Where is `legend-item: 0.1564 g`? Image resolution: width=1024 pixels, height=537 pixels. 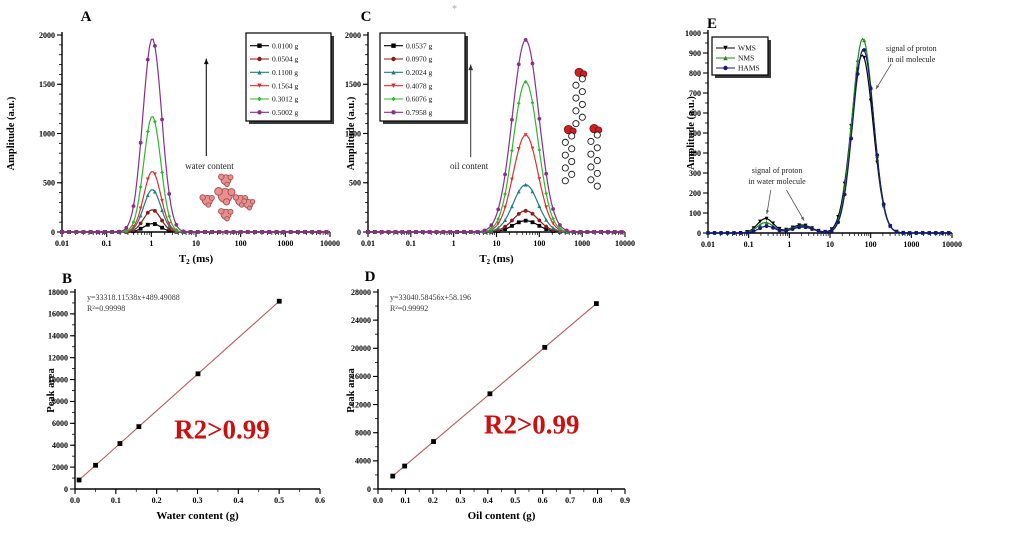 legend-item: 0.1564 g is located at coordinates (285, 85).